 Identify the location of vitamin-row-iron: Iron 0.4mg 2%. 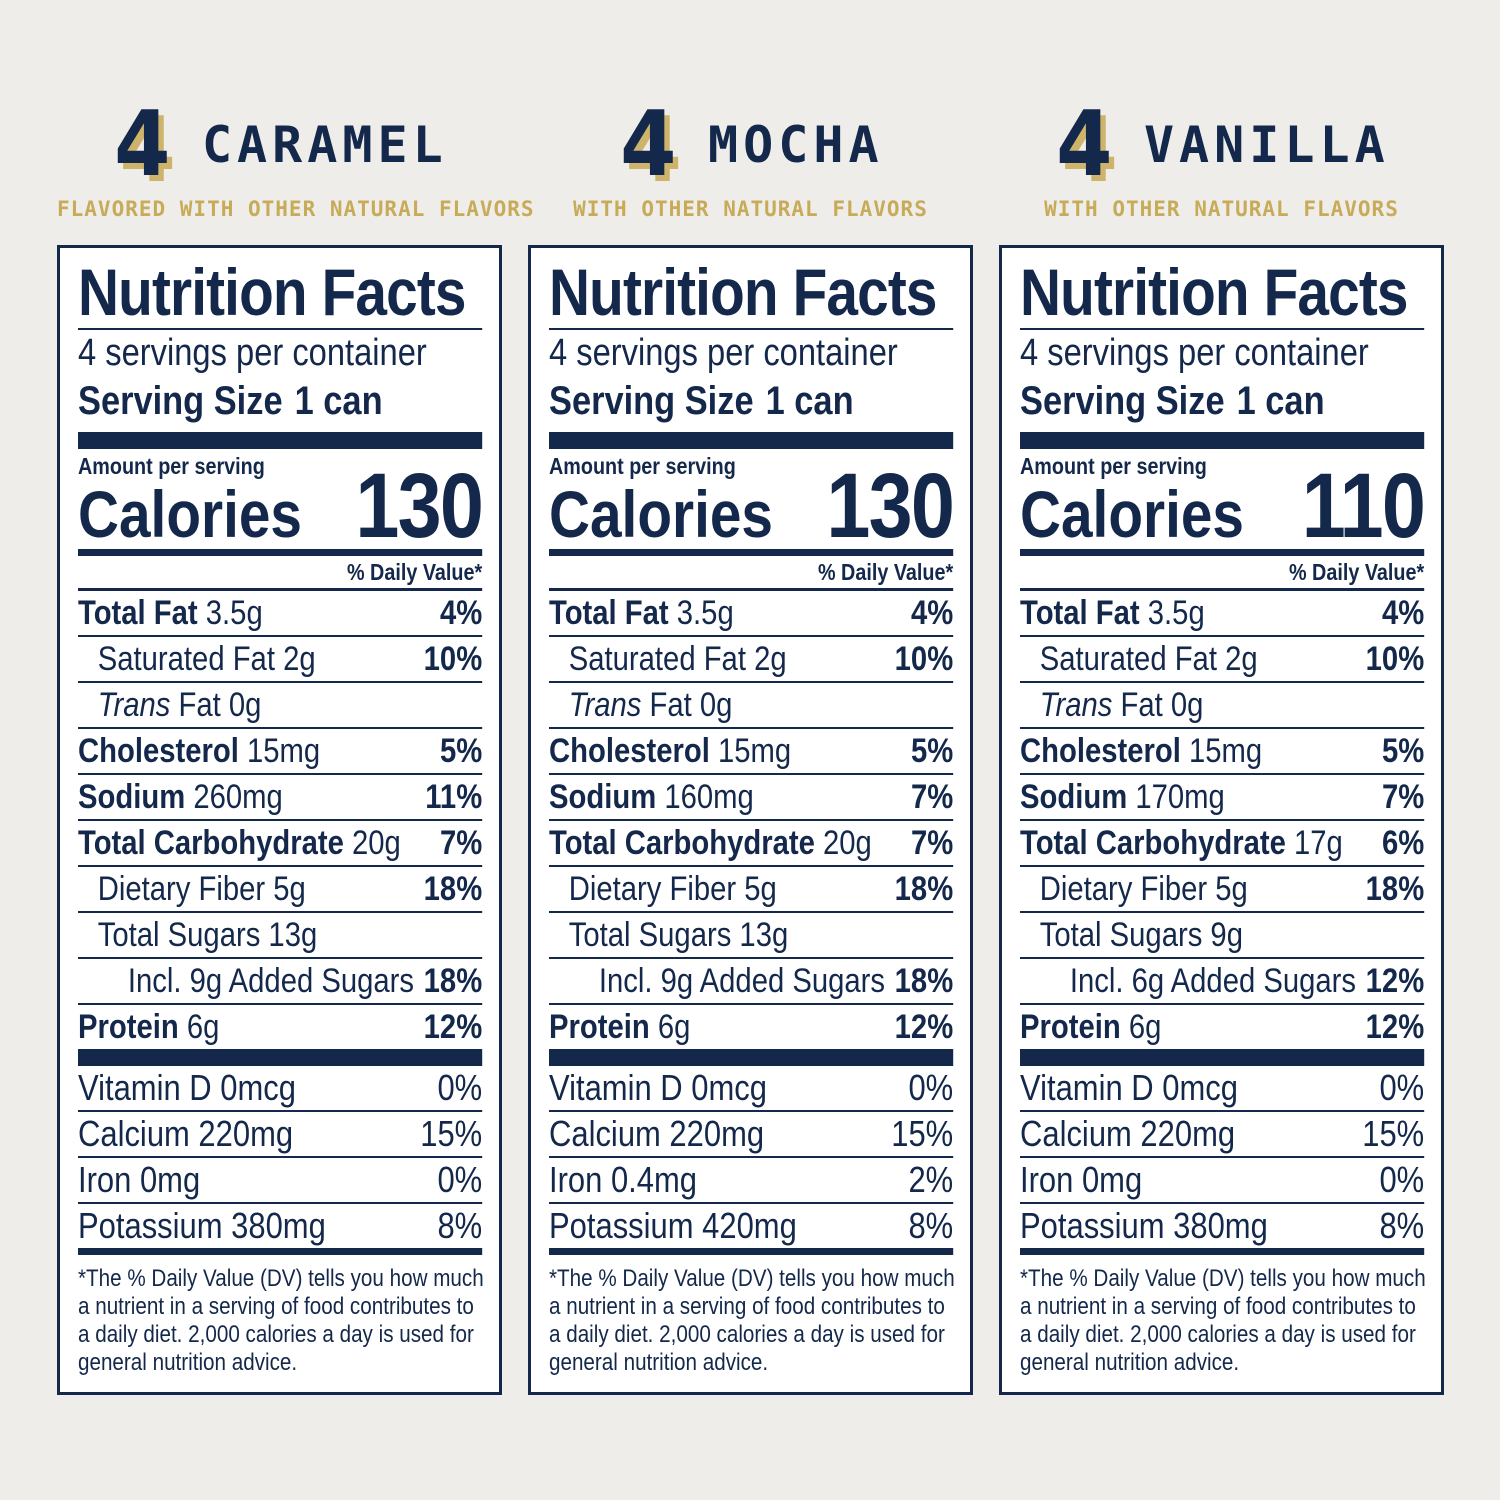
(751, 1179).